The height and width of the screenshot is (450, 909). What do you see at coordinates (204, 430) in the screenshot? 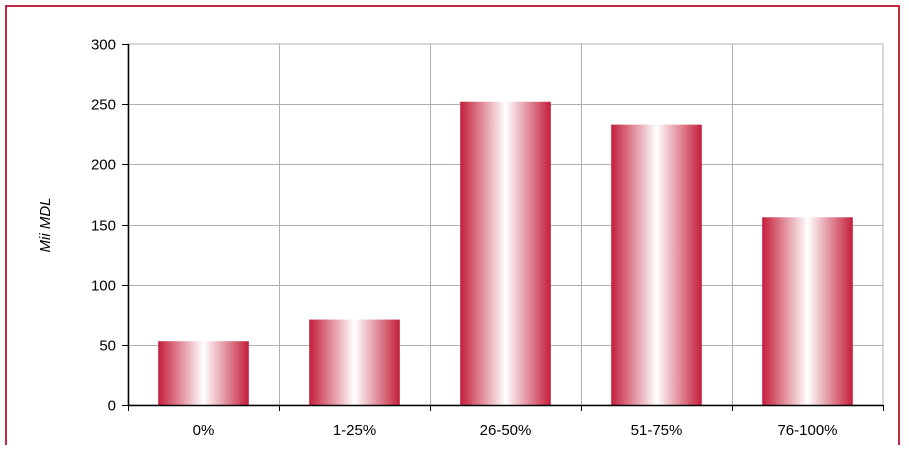
I see `x-tick-label: 0%` at bounding box center [204, 430].